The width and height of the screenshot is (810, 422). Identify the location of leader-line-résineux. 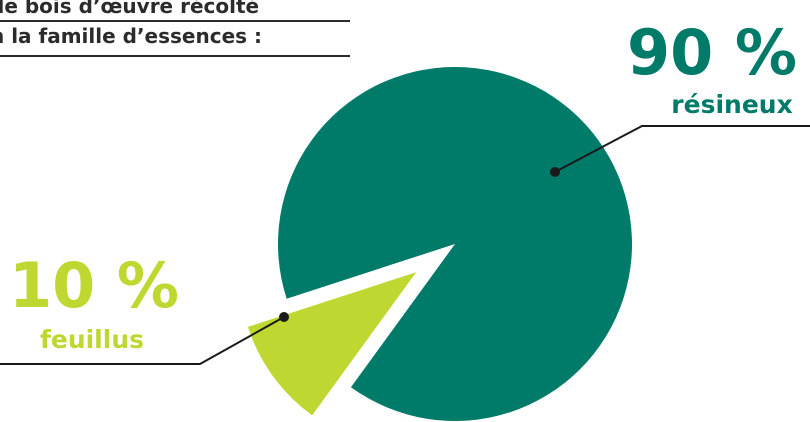
(682, 149).